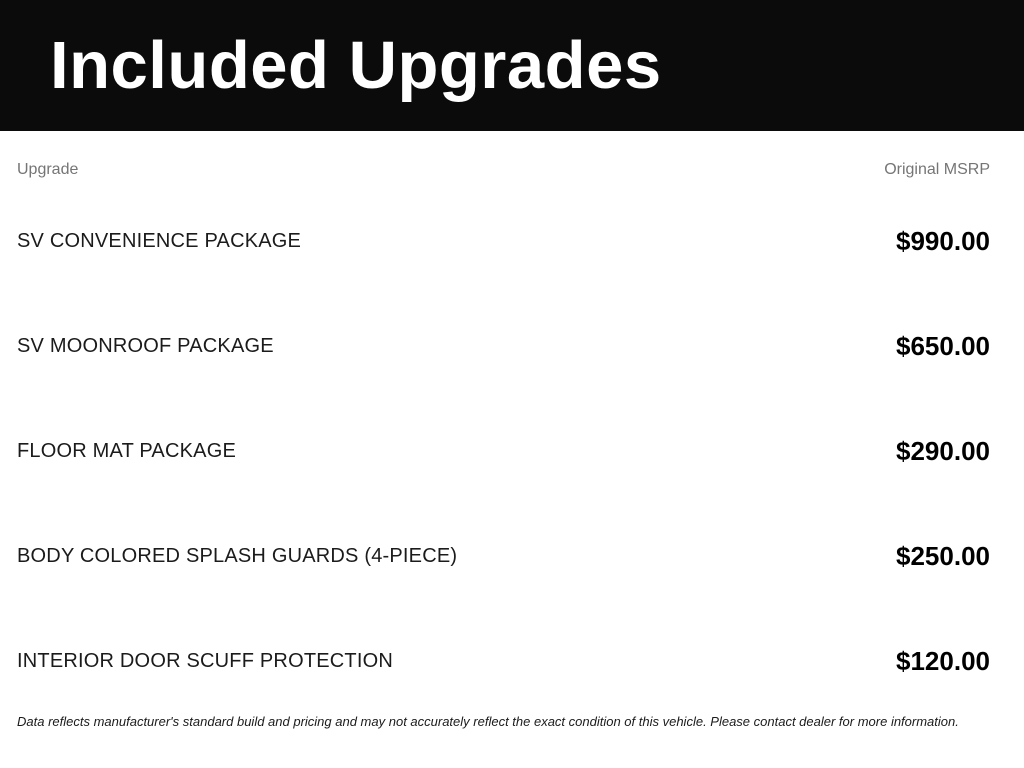  I want to click on table-row: SV CONVENIENCE PACKAGE $990.00, so click(503, 241).